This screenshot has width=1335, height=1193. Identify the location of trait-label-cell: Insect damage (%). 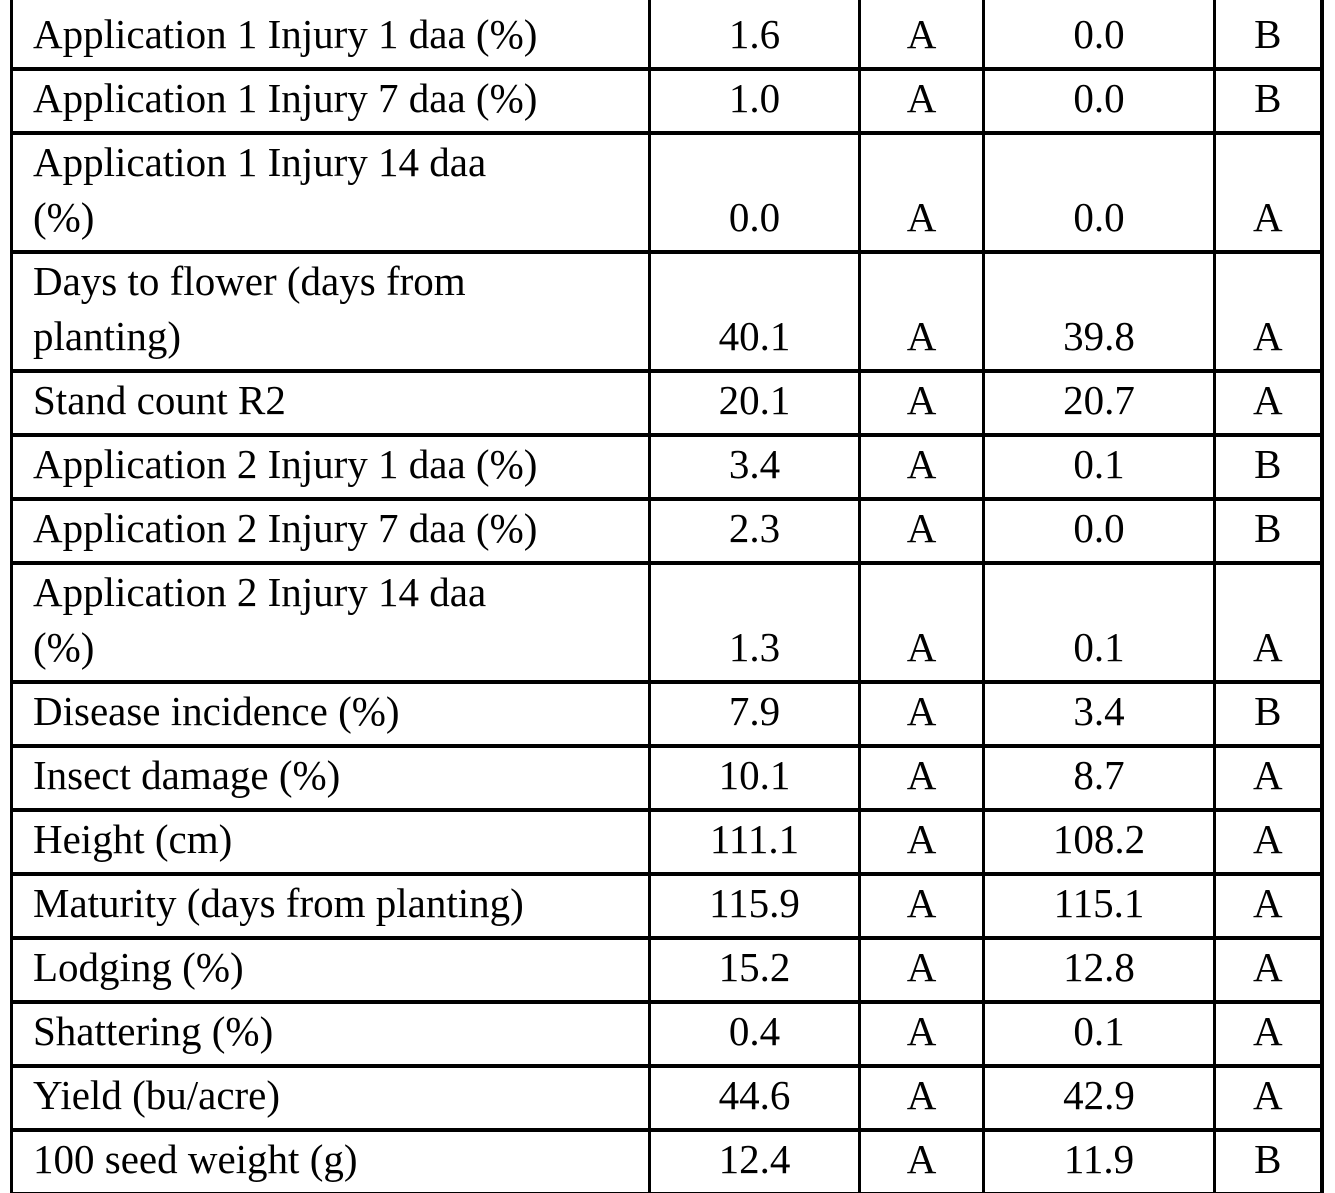
(330, 778).